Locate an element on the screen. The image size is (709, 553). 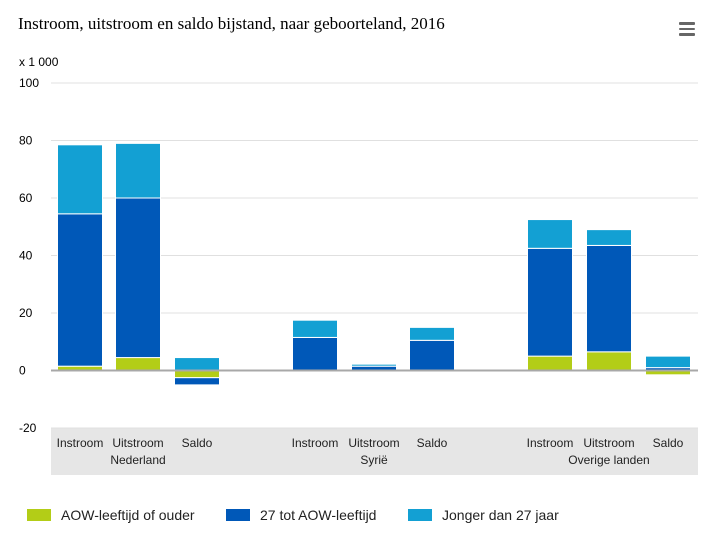
legend-label-aow: AOW-leeftijd of ouder is located at coordinates (128, 515).